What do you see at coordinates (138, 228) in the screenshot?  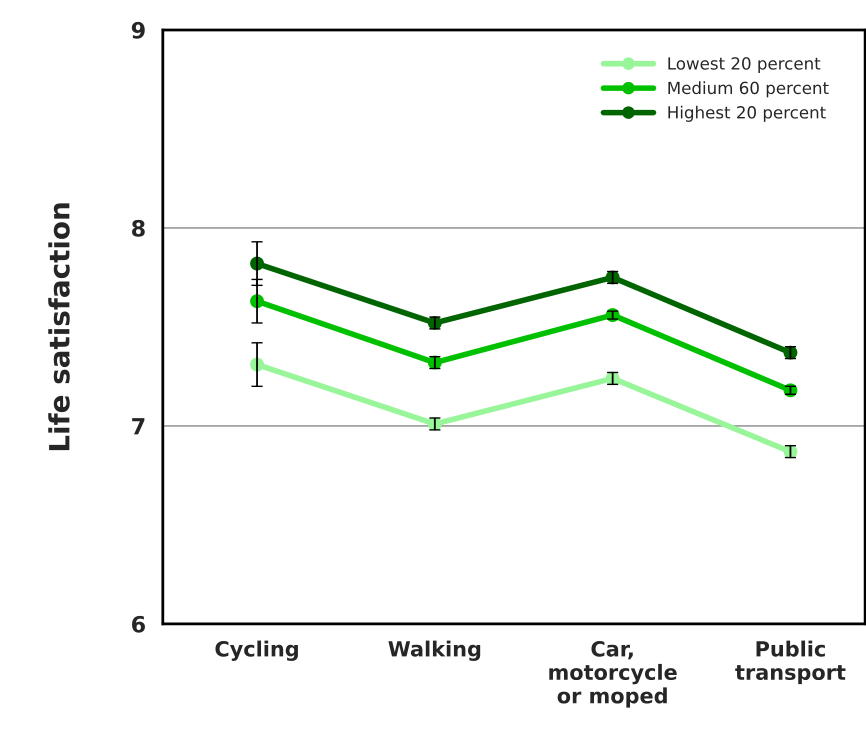 I see `y-tick-label: 8` at bounding box center [138, 228].